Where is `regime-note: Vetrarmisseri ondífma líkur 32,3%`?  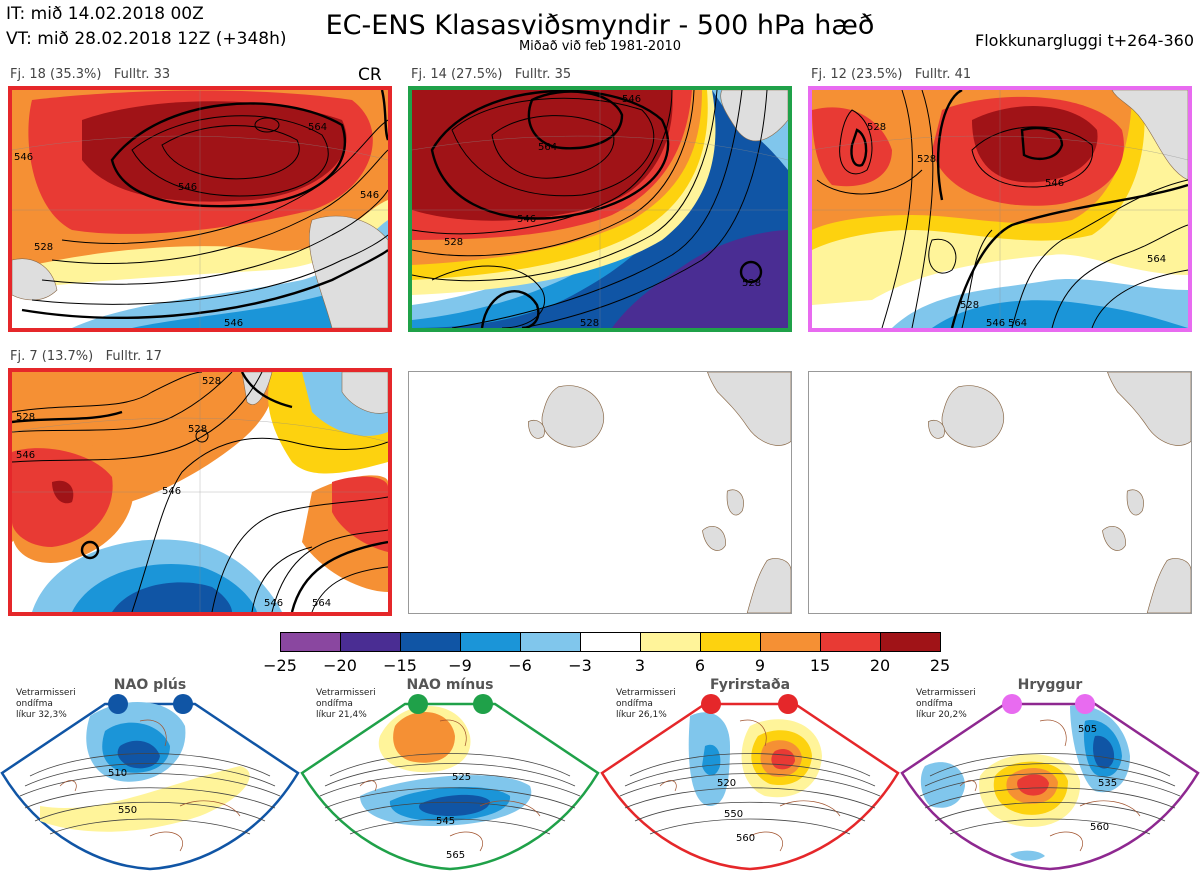 regime-note: Vetrarmisseri ondífma líkur 32,3% is located at coordinates (46, 704).